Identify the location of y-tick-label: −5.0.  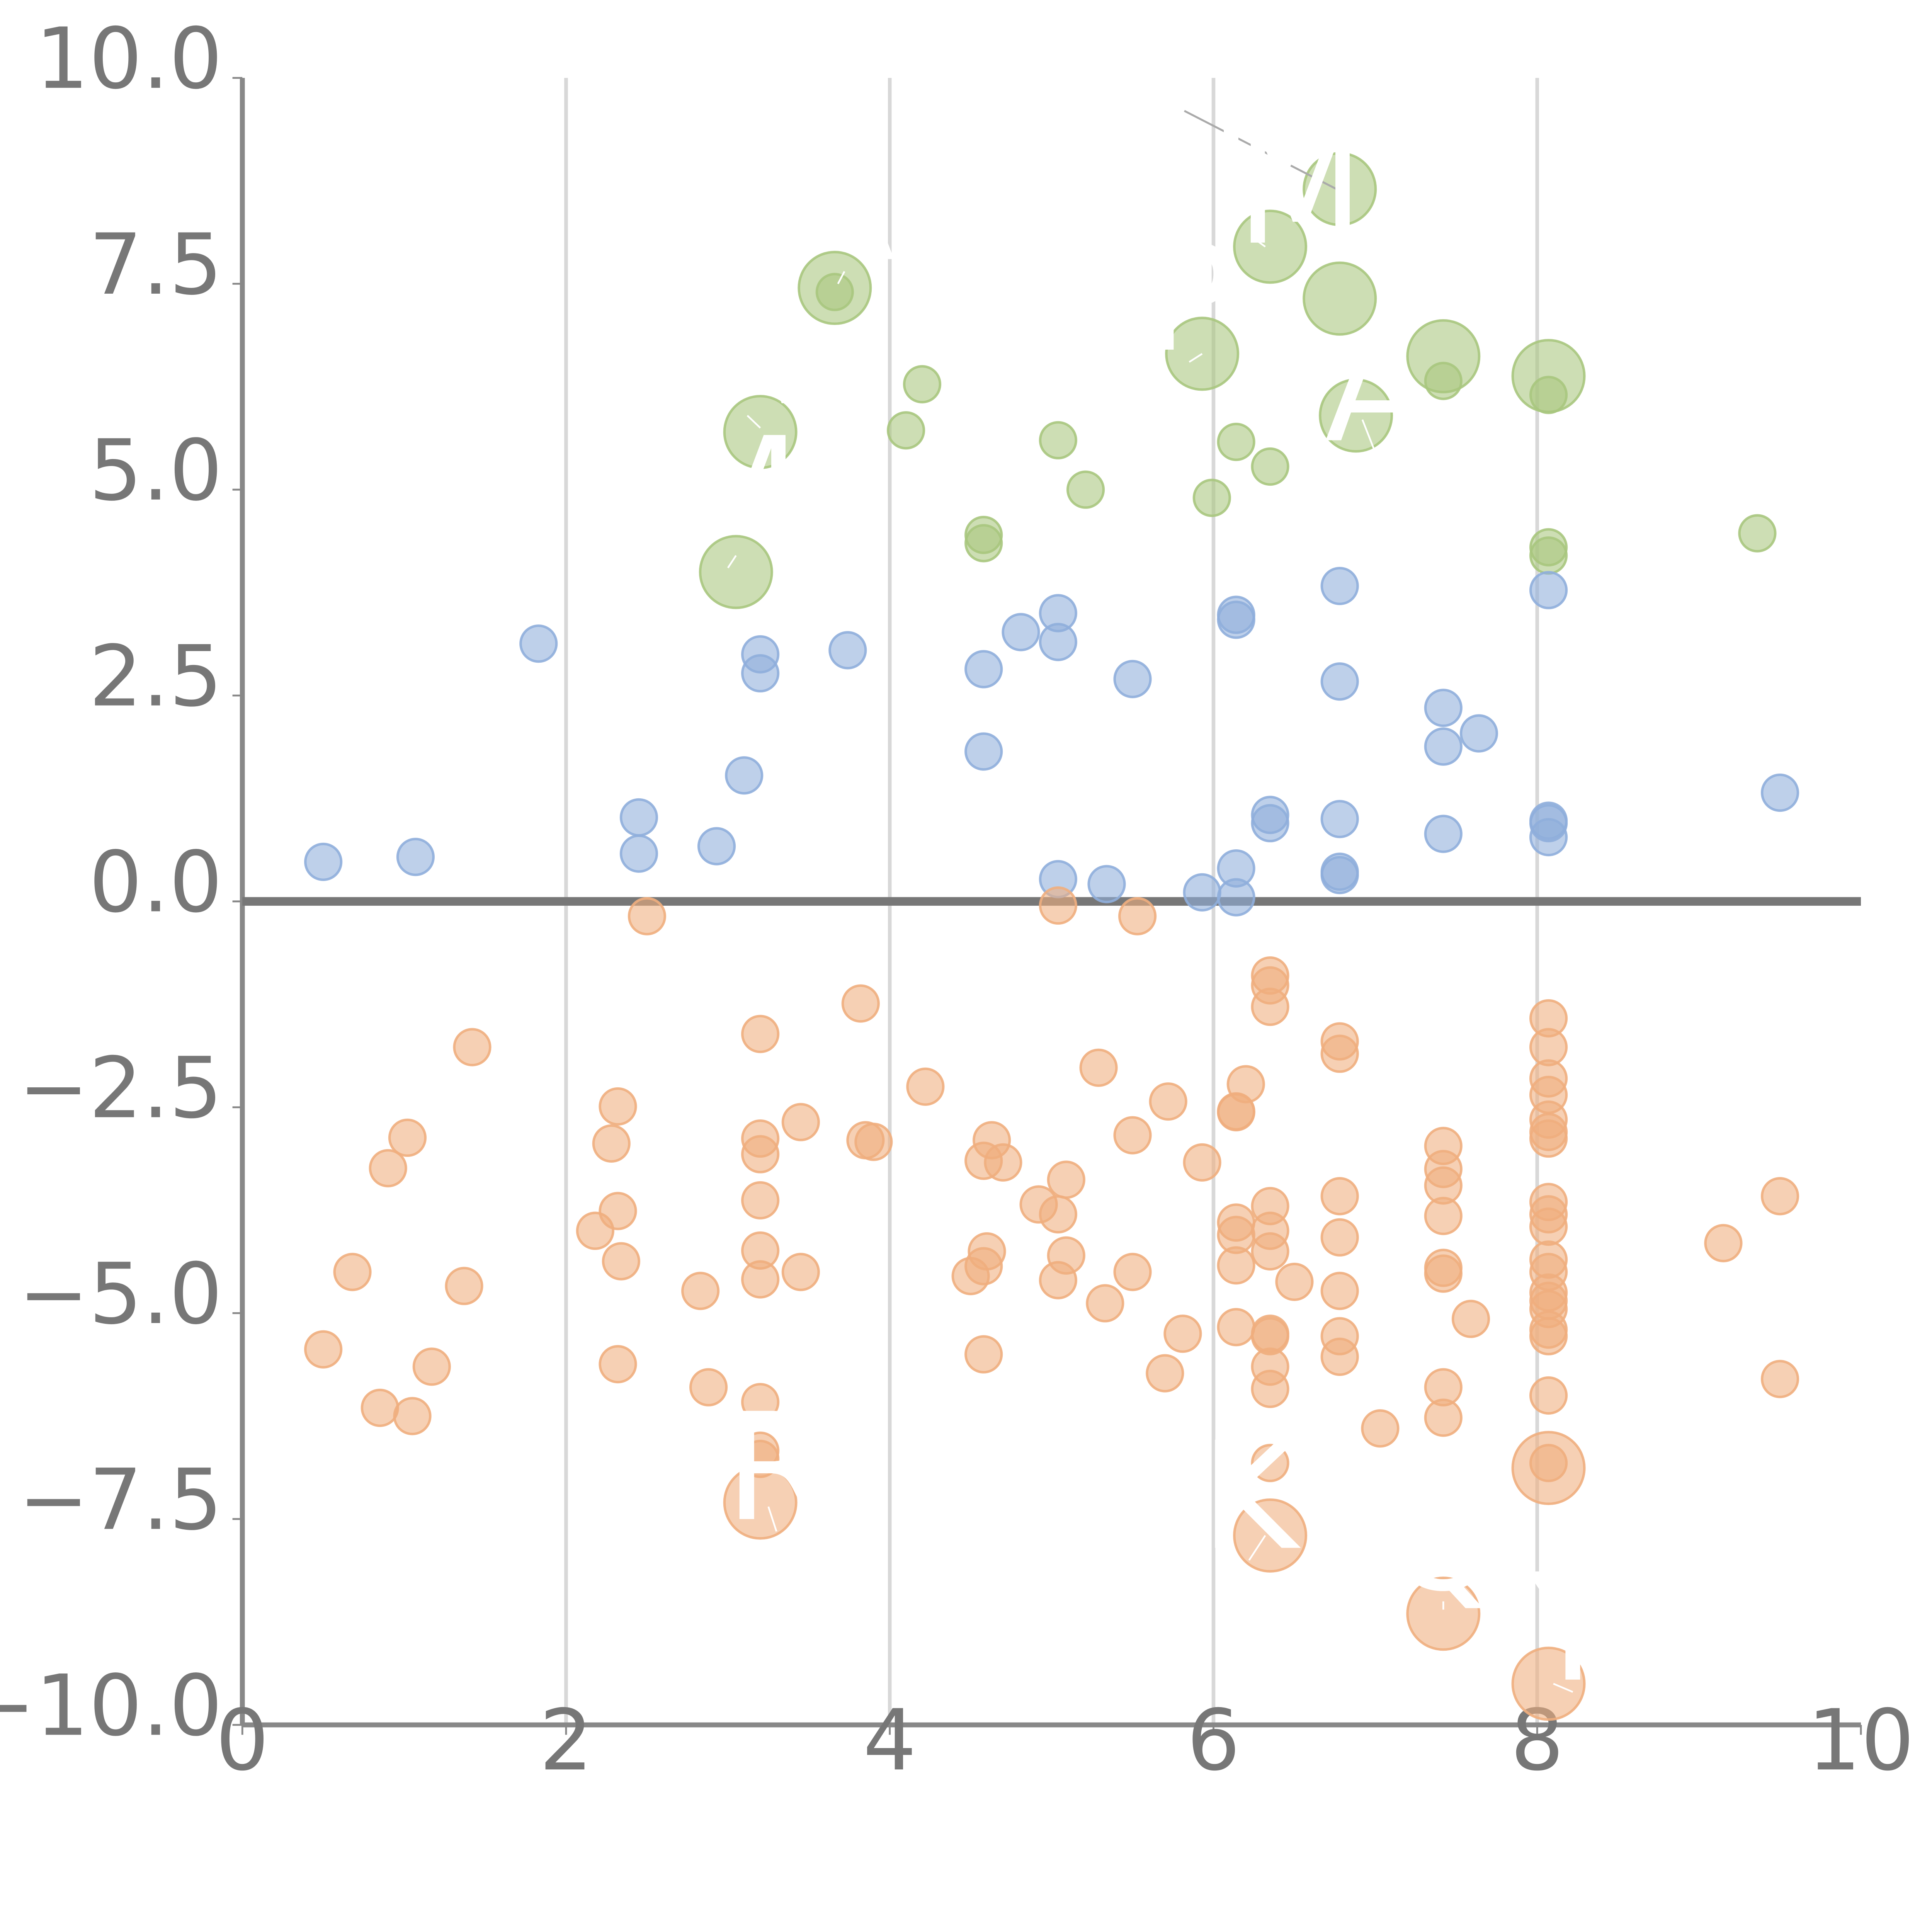
(121, 1294).